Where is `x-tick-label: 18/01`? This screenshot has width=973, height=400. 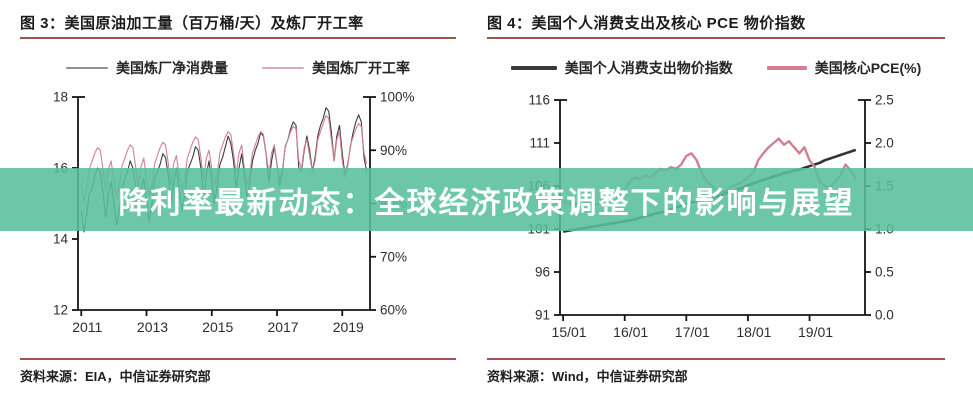
x-tick-label: 18/01 is located at coordinates (753, 332).